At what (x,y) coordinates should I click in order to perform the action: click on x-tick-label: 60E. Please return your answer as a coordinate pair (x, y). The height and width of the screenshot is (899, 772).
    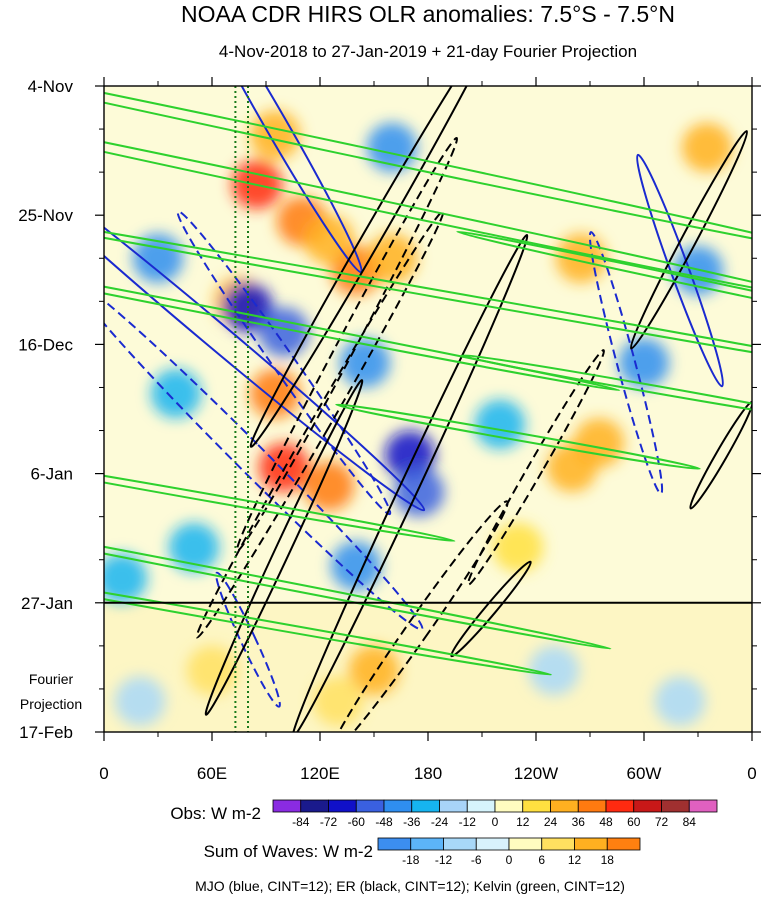
    Looking at the image, I should click on (212, 773).